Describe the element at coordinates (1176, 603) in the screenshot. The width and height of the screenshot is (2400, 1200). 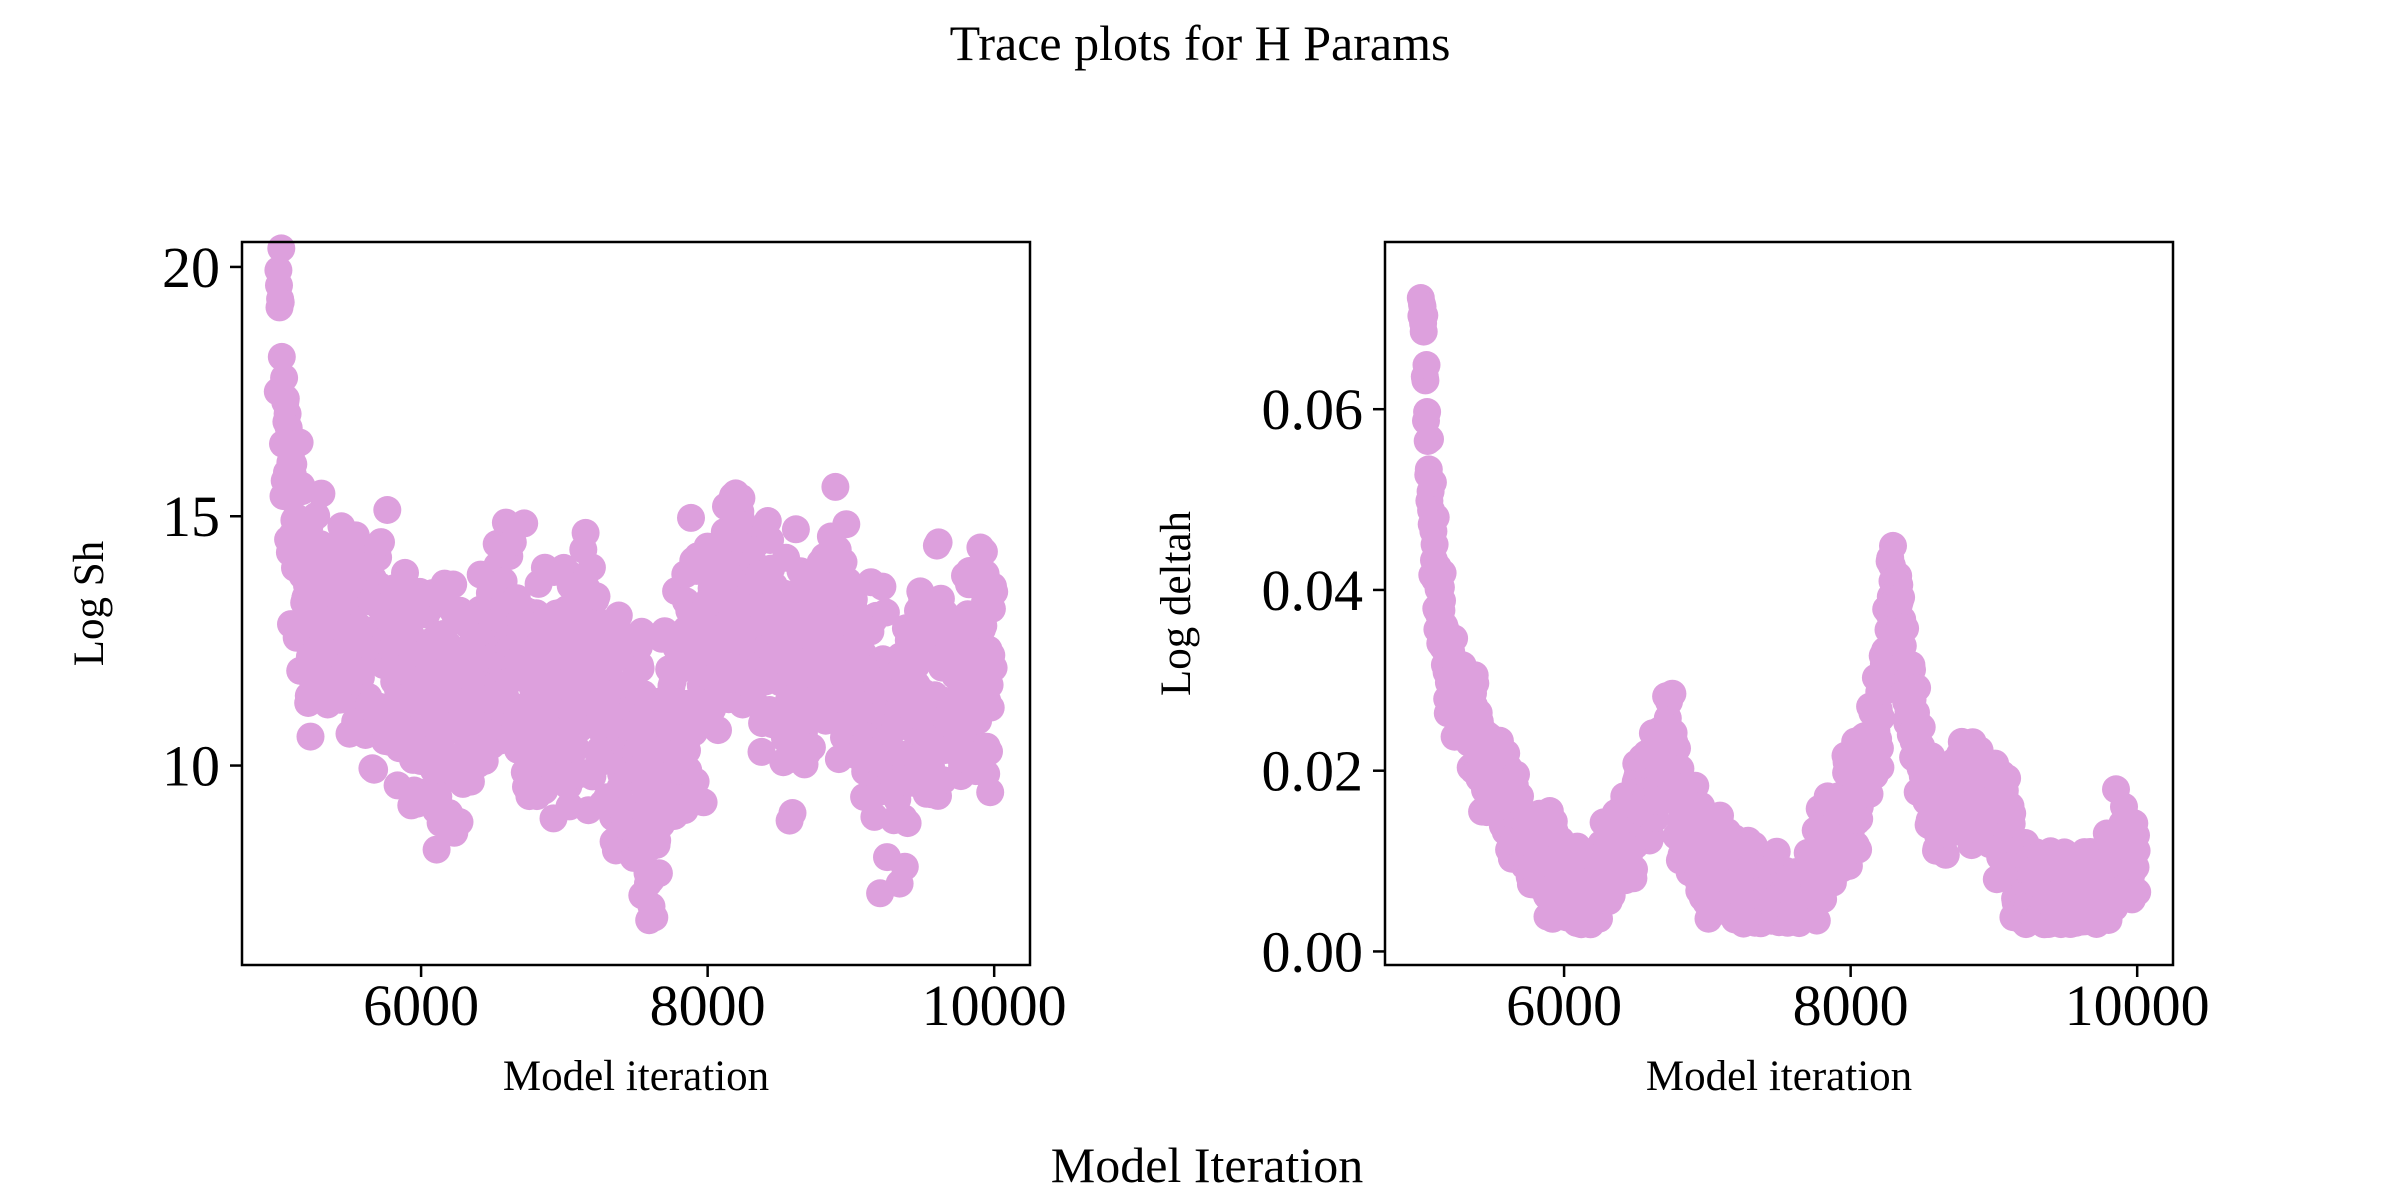
I see `y-axis-label: Log deltah` at that location.